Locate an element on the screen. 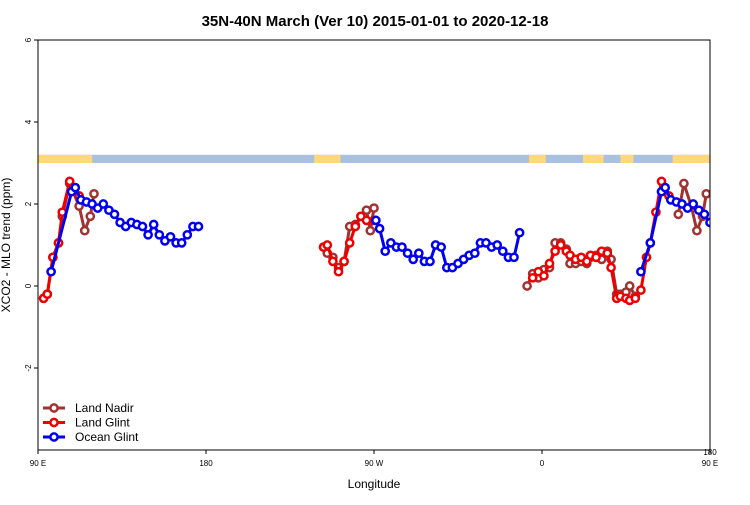 This screenshot has width=750, height=505. land-ocean-band is located at coordinates (374, 158).